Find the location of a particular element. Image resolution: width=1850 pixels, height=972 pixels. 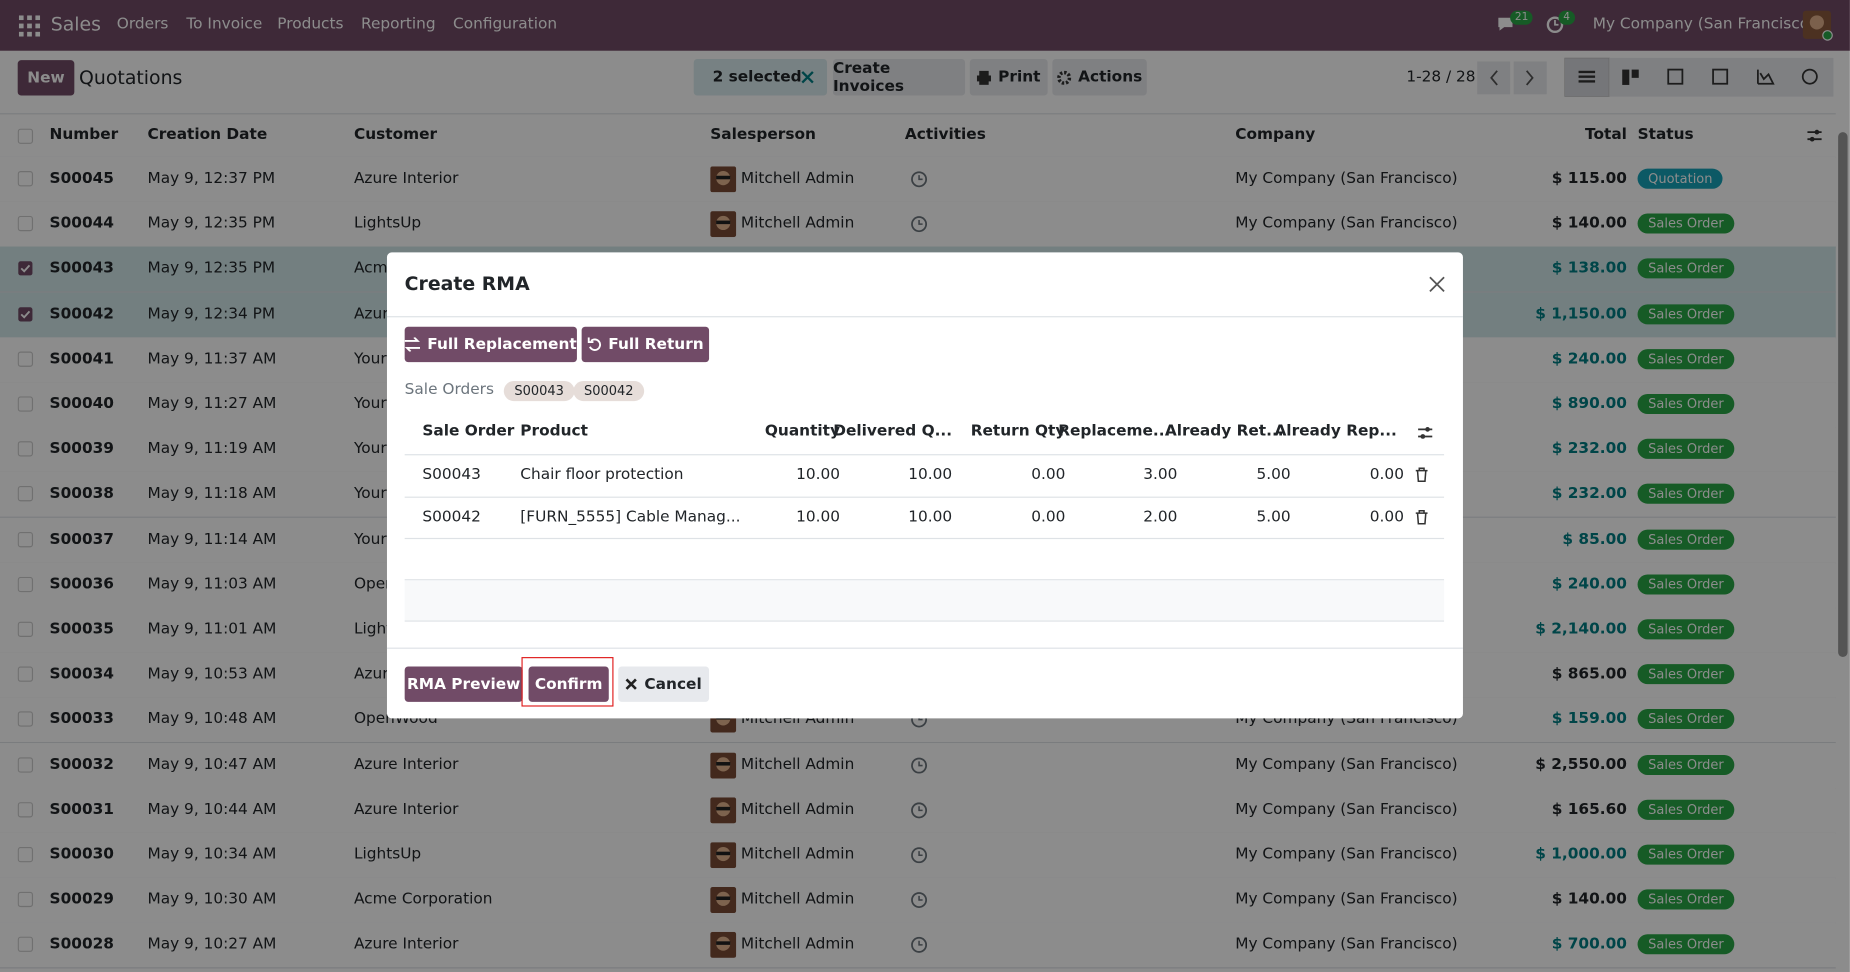

menu-item: Orders is located at coordinates (142, 24).